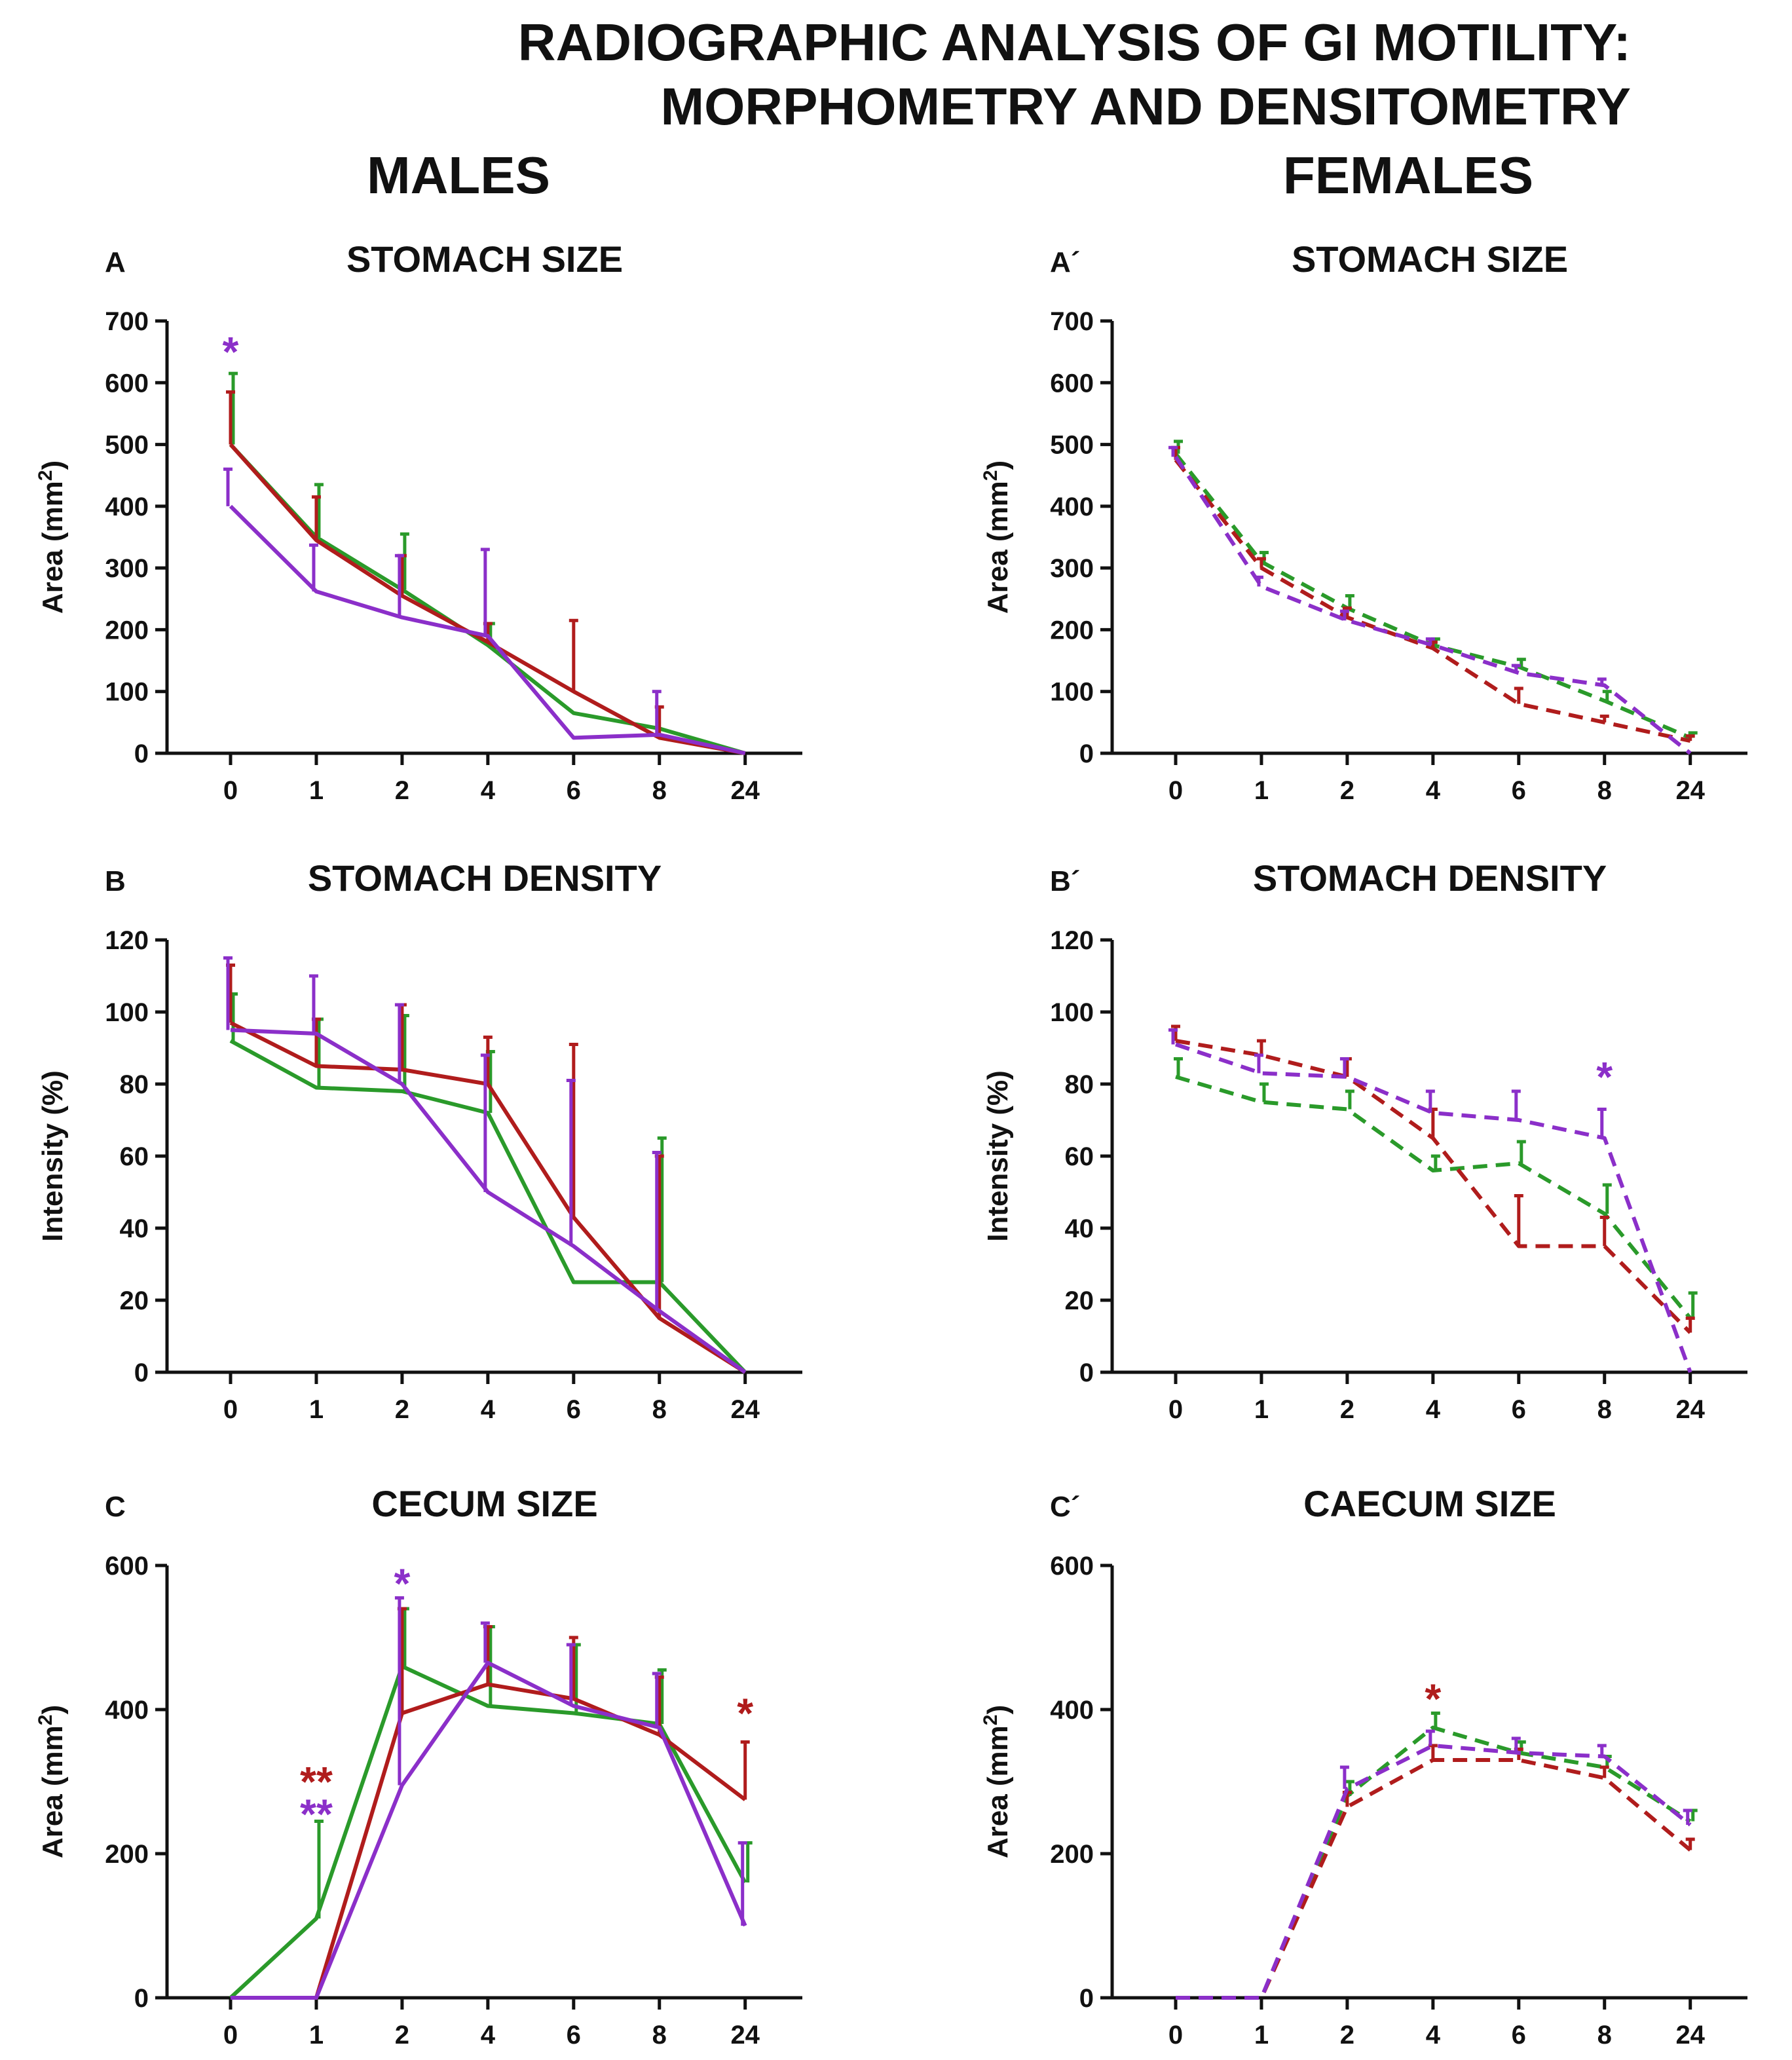 Image resolution: width=1792 pixels, height=2060 pixels. Describe the element at coordinates (1347, 1410) in the screenshot. I see `x-tick-label-b2: 2` at that location.